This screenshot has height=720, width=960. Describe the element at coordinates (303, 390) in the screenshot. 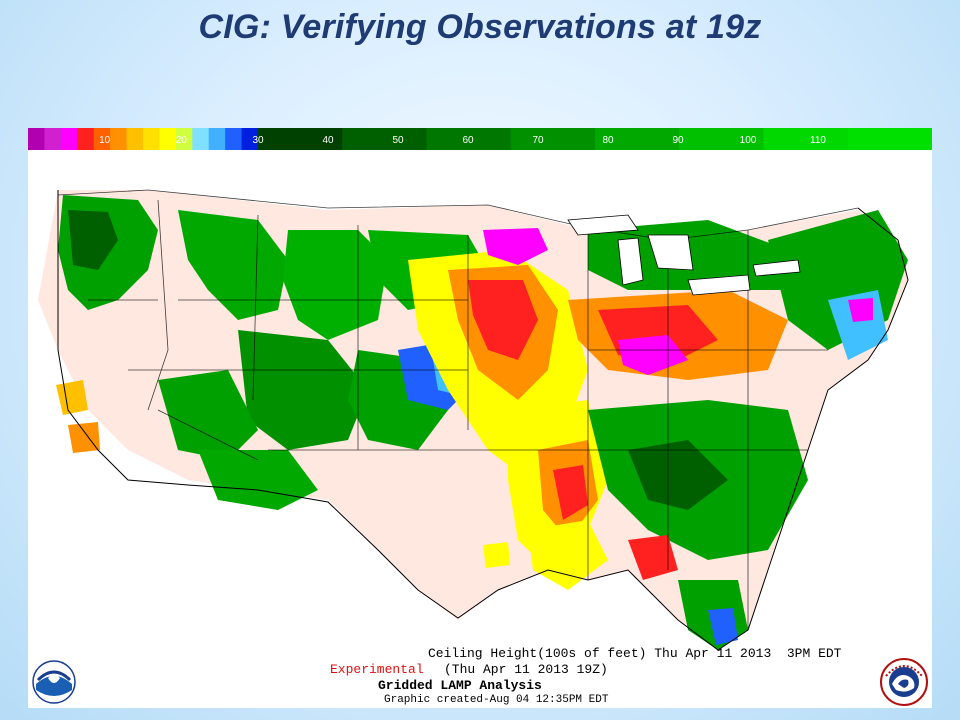

I see `precip-area-wyoming` at that location.